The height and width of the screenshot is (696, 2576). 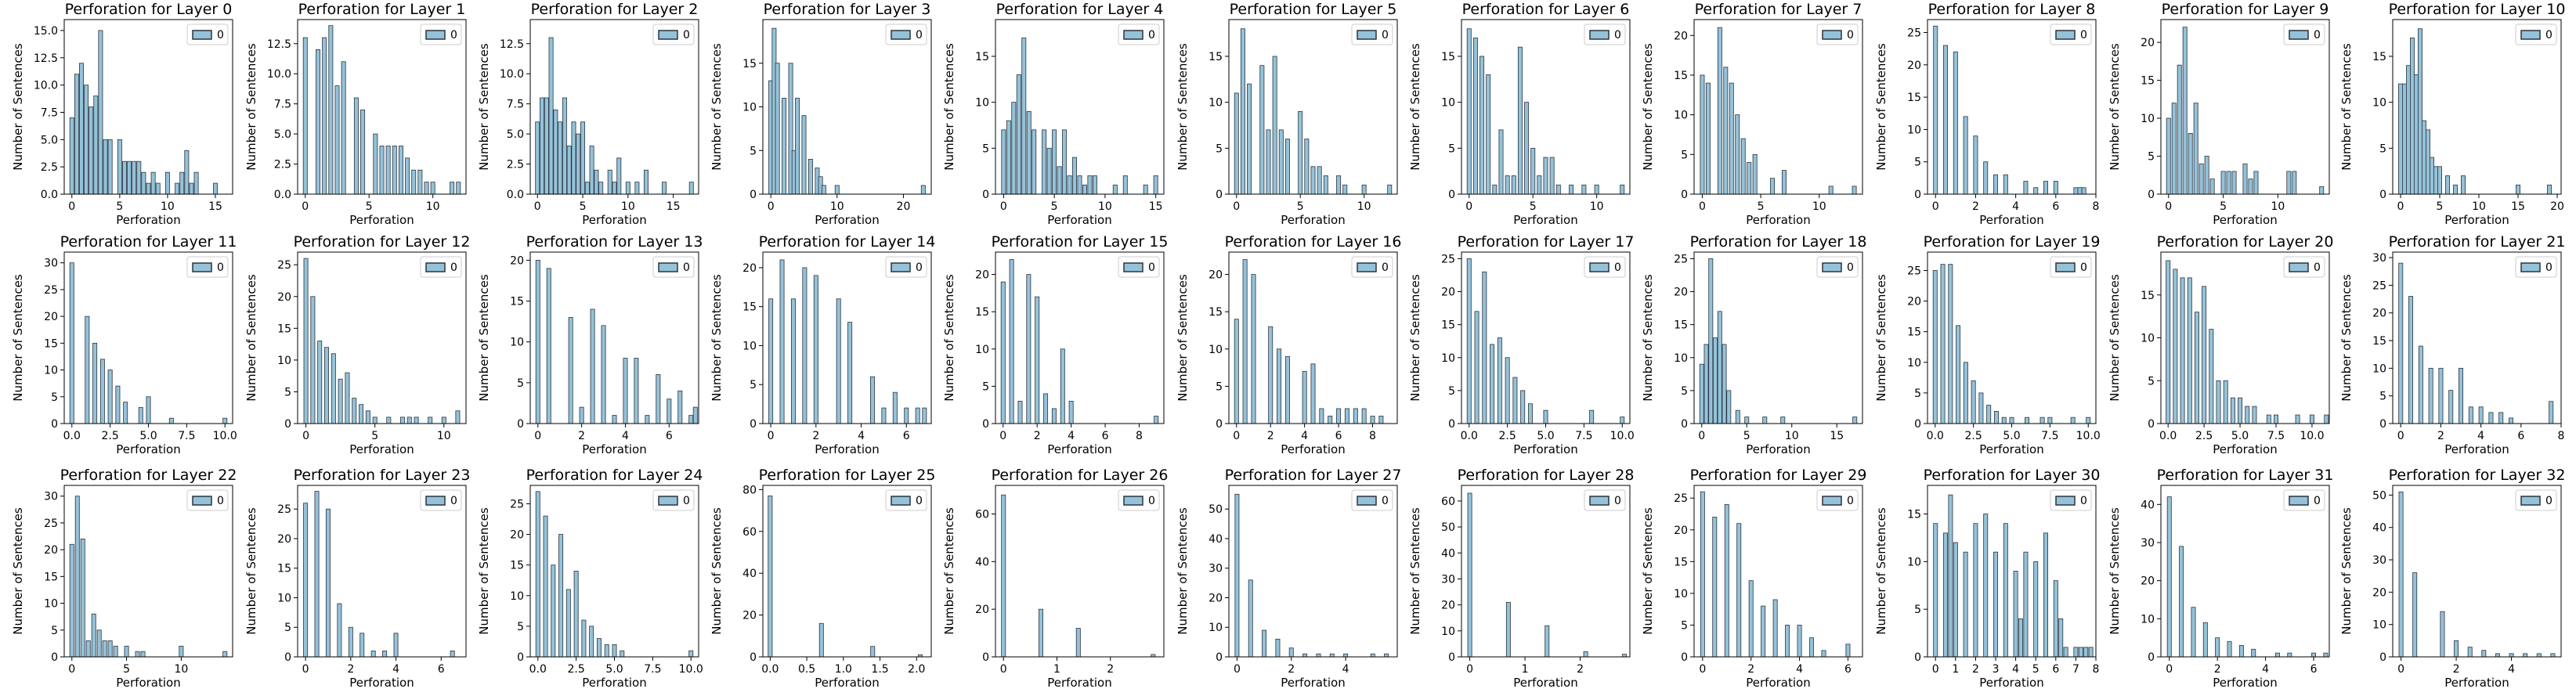 I want to click on axes-frame, so click(x=2245, y=571).